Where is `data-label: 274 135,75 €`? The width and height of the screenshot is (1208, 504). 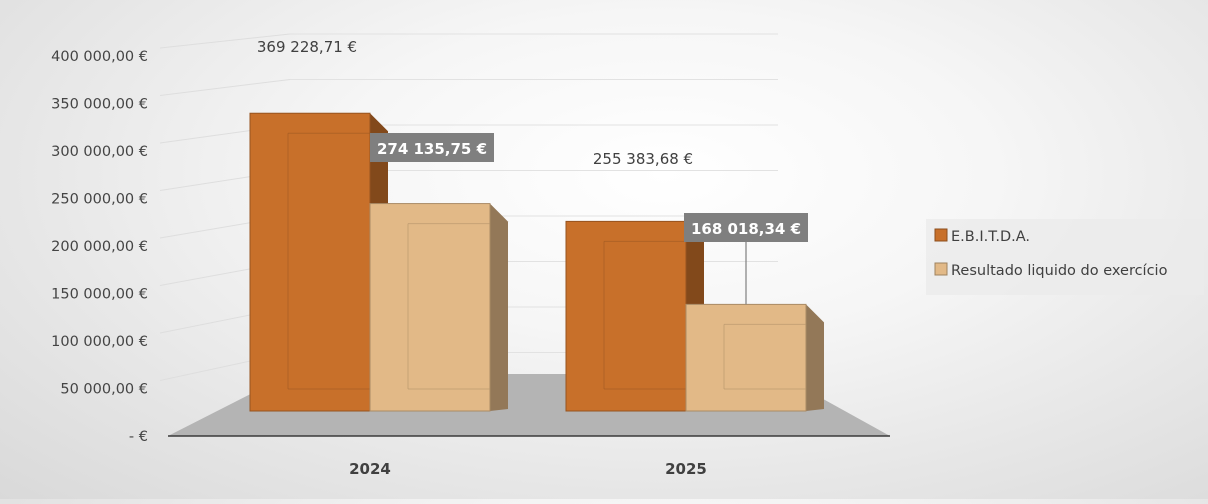 data-label: 274 135,75 € is located at coordinates (432, 149).